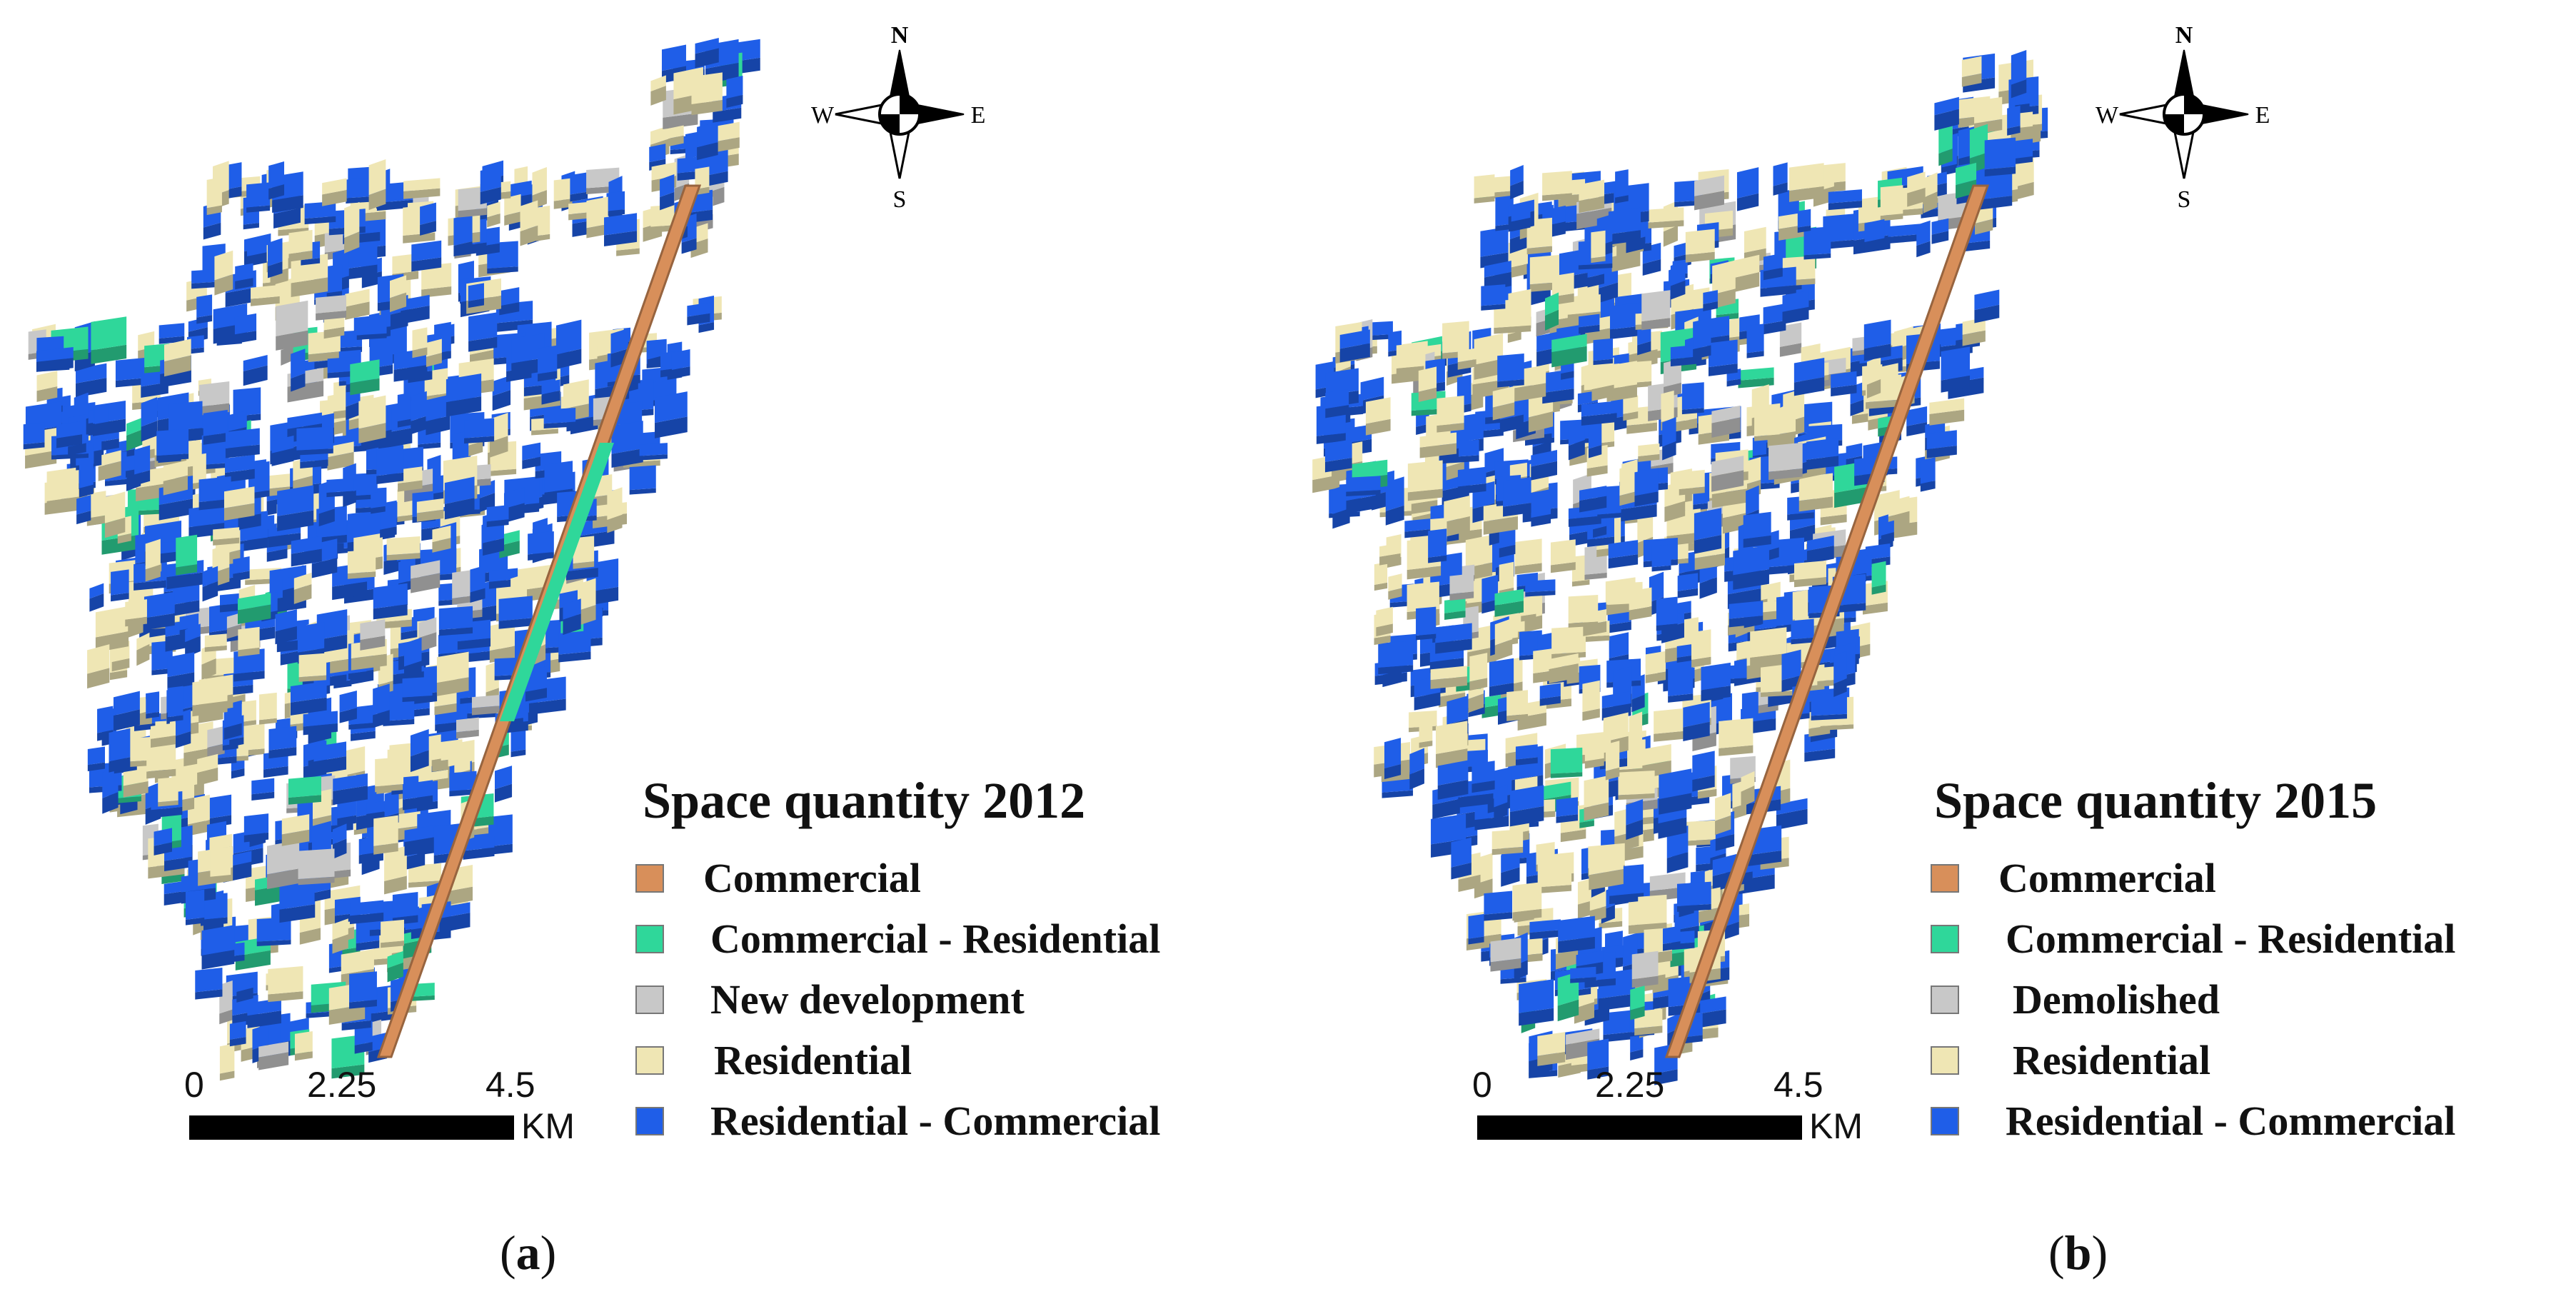 This screenshot has height=1299, width=2576. What do you see at coordinates (935, 939) in the screenshot?
I see `legend-label: Commercial - Residential` at bounding box center [935, 939].